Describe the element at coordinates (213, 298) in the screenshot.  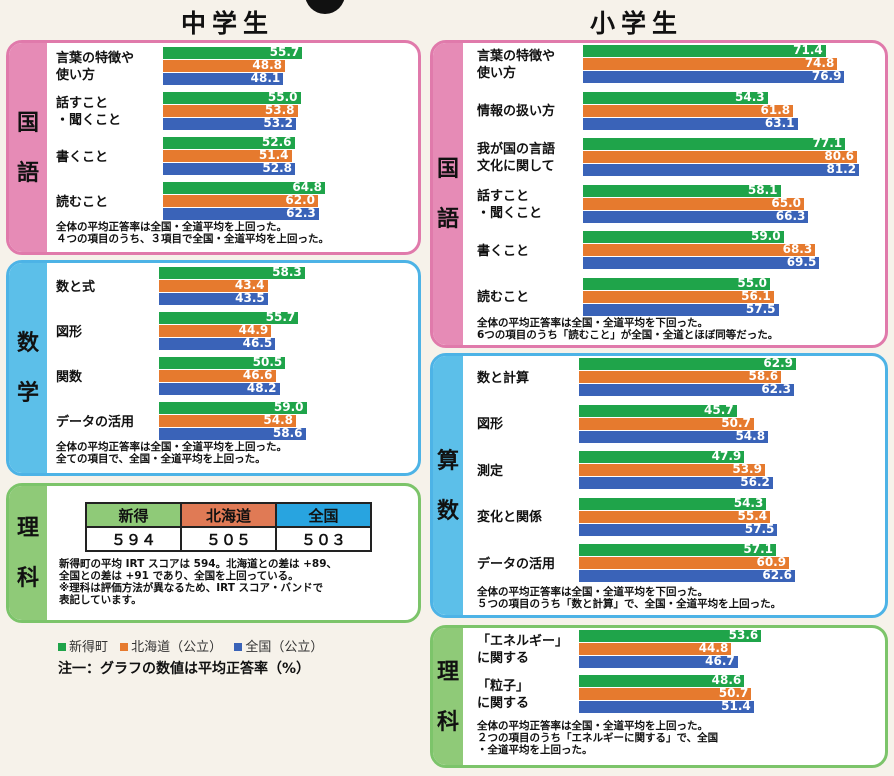
I see `national-bar: 43.5` at that location.